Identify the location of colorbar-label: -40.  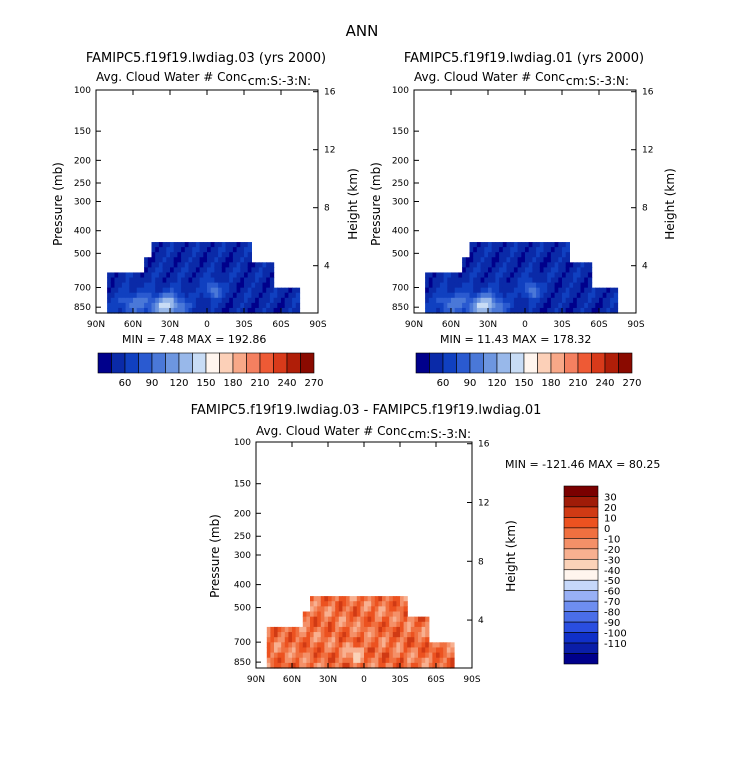
(612, 571).